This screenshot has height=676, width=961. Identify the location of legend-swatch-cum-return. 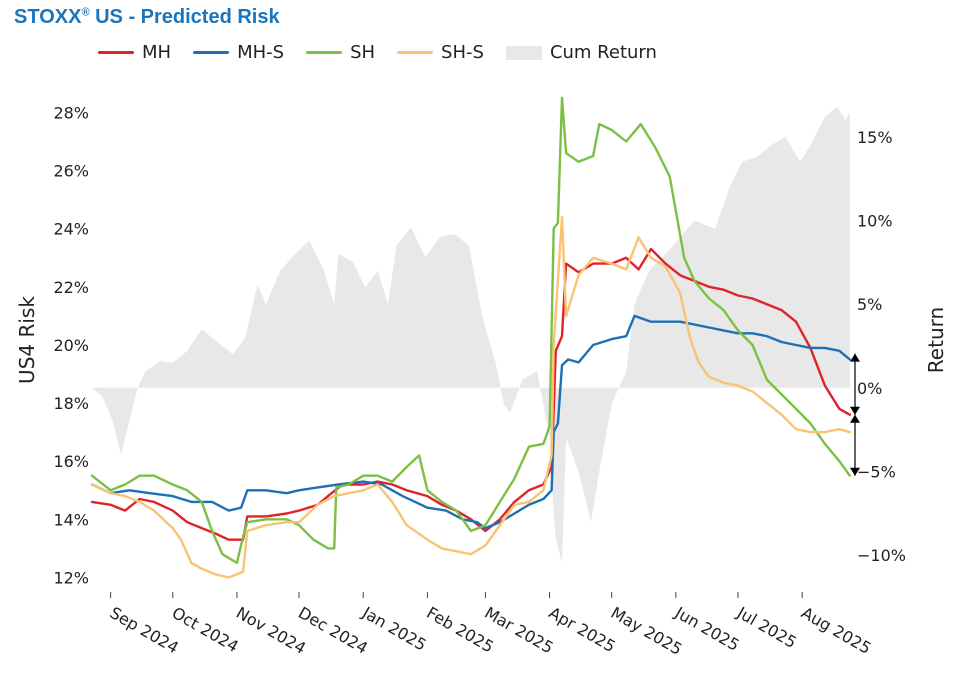
(523, 52).